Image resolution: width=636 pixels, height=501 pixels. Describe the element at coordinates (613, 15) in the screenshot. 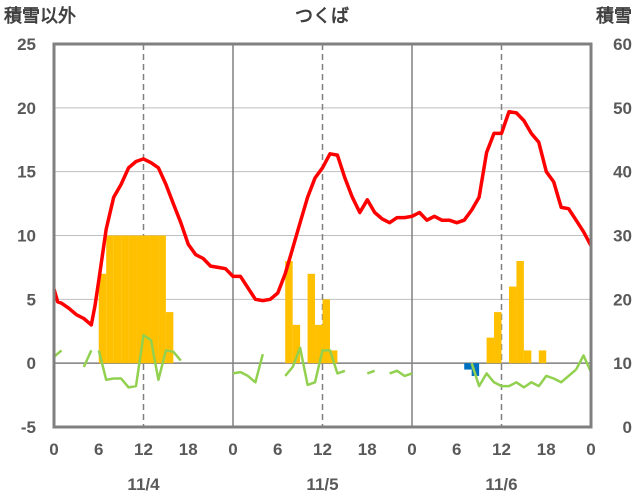

I see `right-axis-label: 積雪` at that location.